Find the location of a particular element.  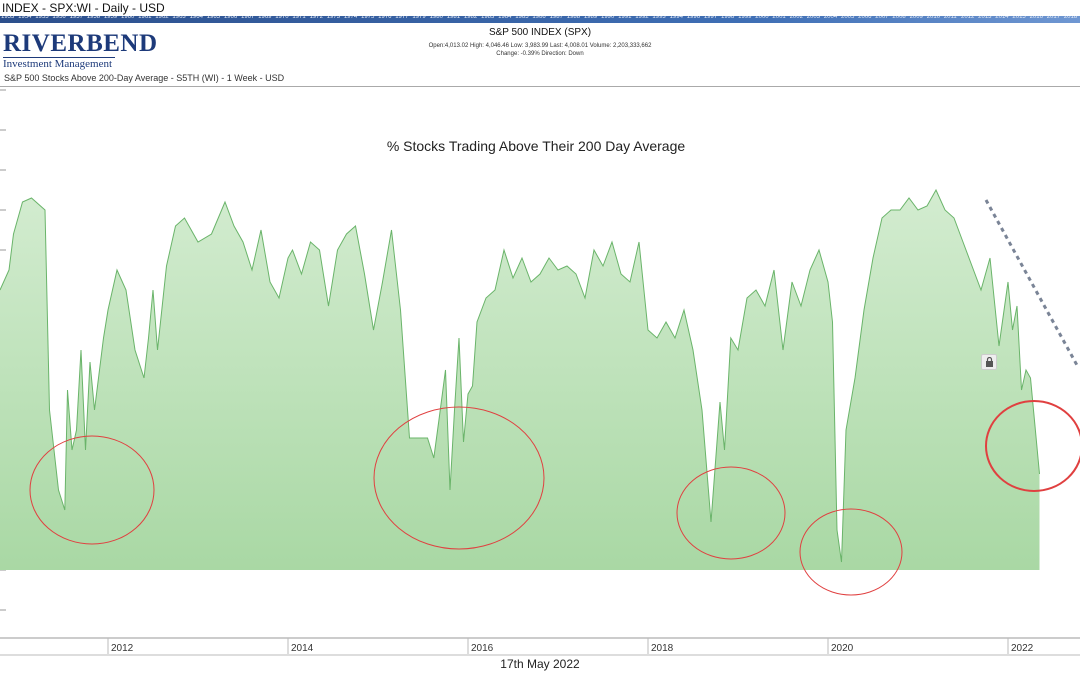

year-strip-label: 1964 is located at coordinates (196, 18).